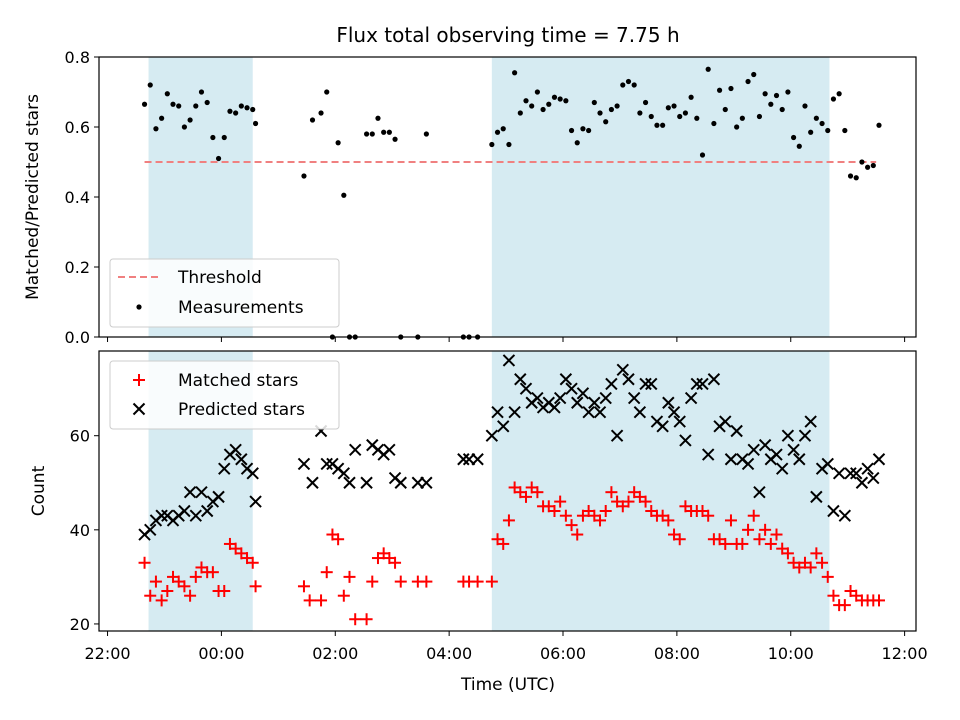 This screenshot has width=960, height=720. What do you see at coordinates (33, 197) in the screenshot?
I see `top-y-axis-label: Matched/Predicted stars` at bounding box center [33, 197].